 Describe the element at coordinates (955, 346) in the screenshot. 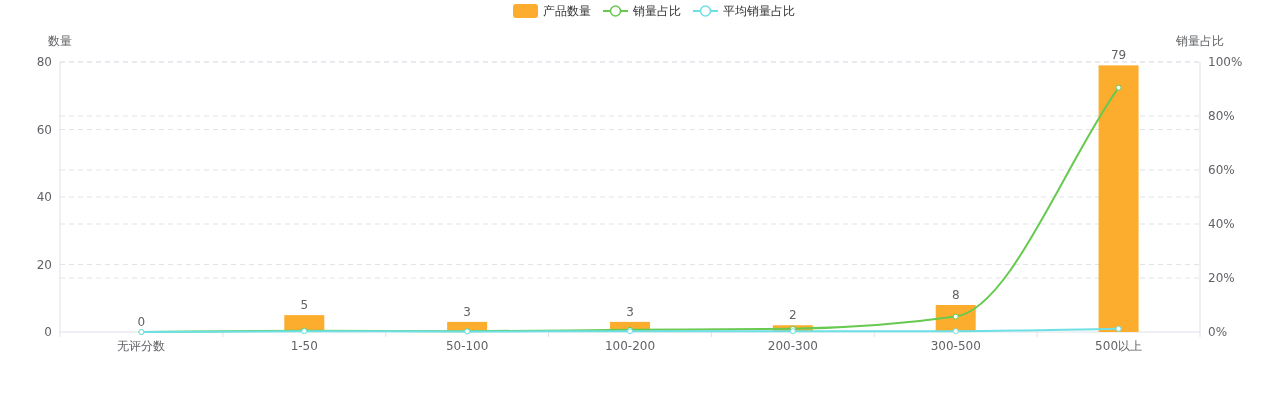

I see `x-tick-label: 300-500` at that location.